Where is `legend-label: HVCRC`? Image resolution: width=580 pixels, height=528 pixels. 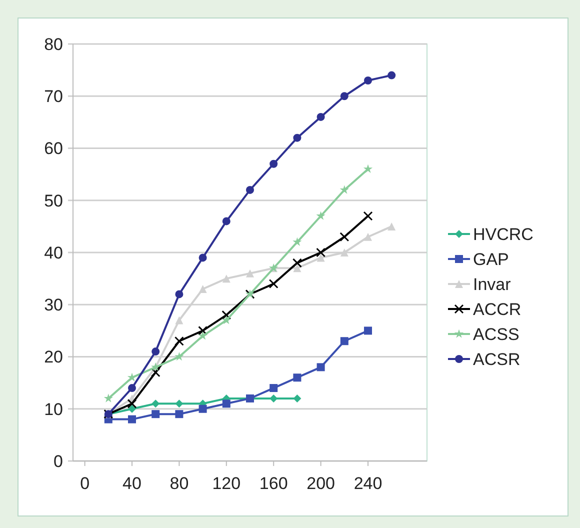 legend-label: HVCRC is located at coordinates (503, 234).